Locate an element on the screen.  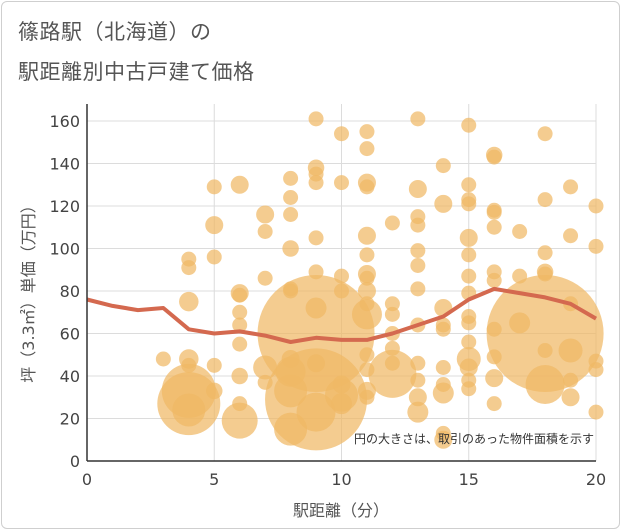
x-tick-label: 15 is located at coordinates (469, 479).